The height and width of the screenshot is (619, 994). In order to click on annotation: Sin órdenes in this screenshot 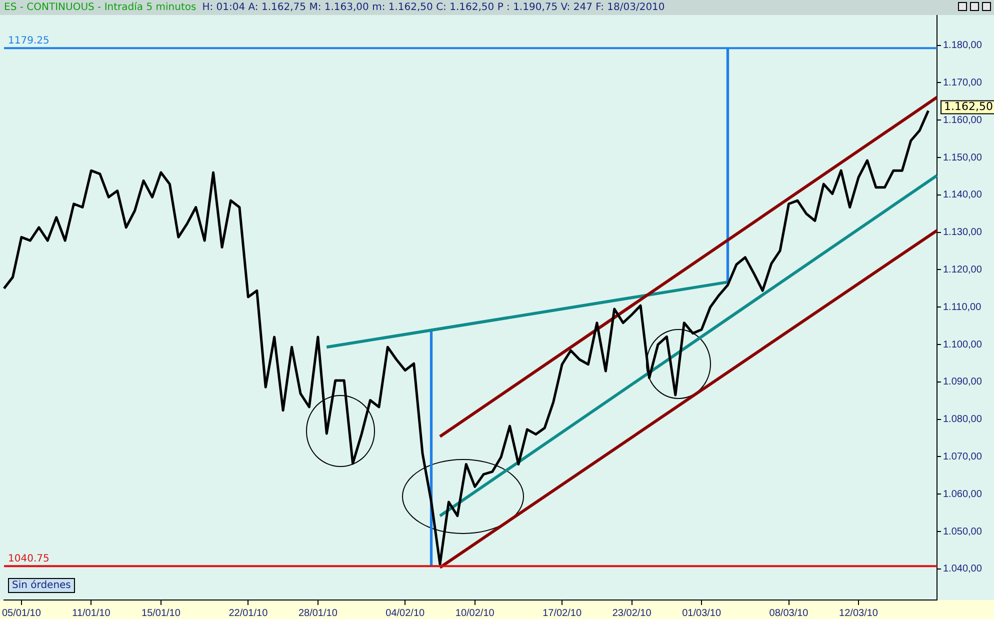, I will do `click(41, 585)`.